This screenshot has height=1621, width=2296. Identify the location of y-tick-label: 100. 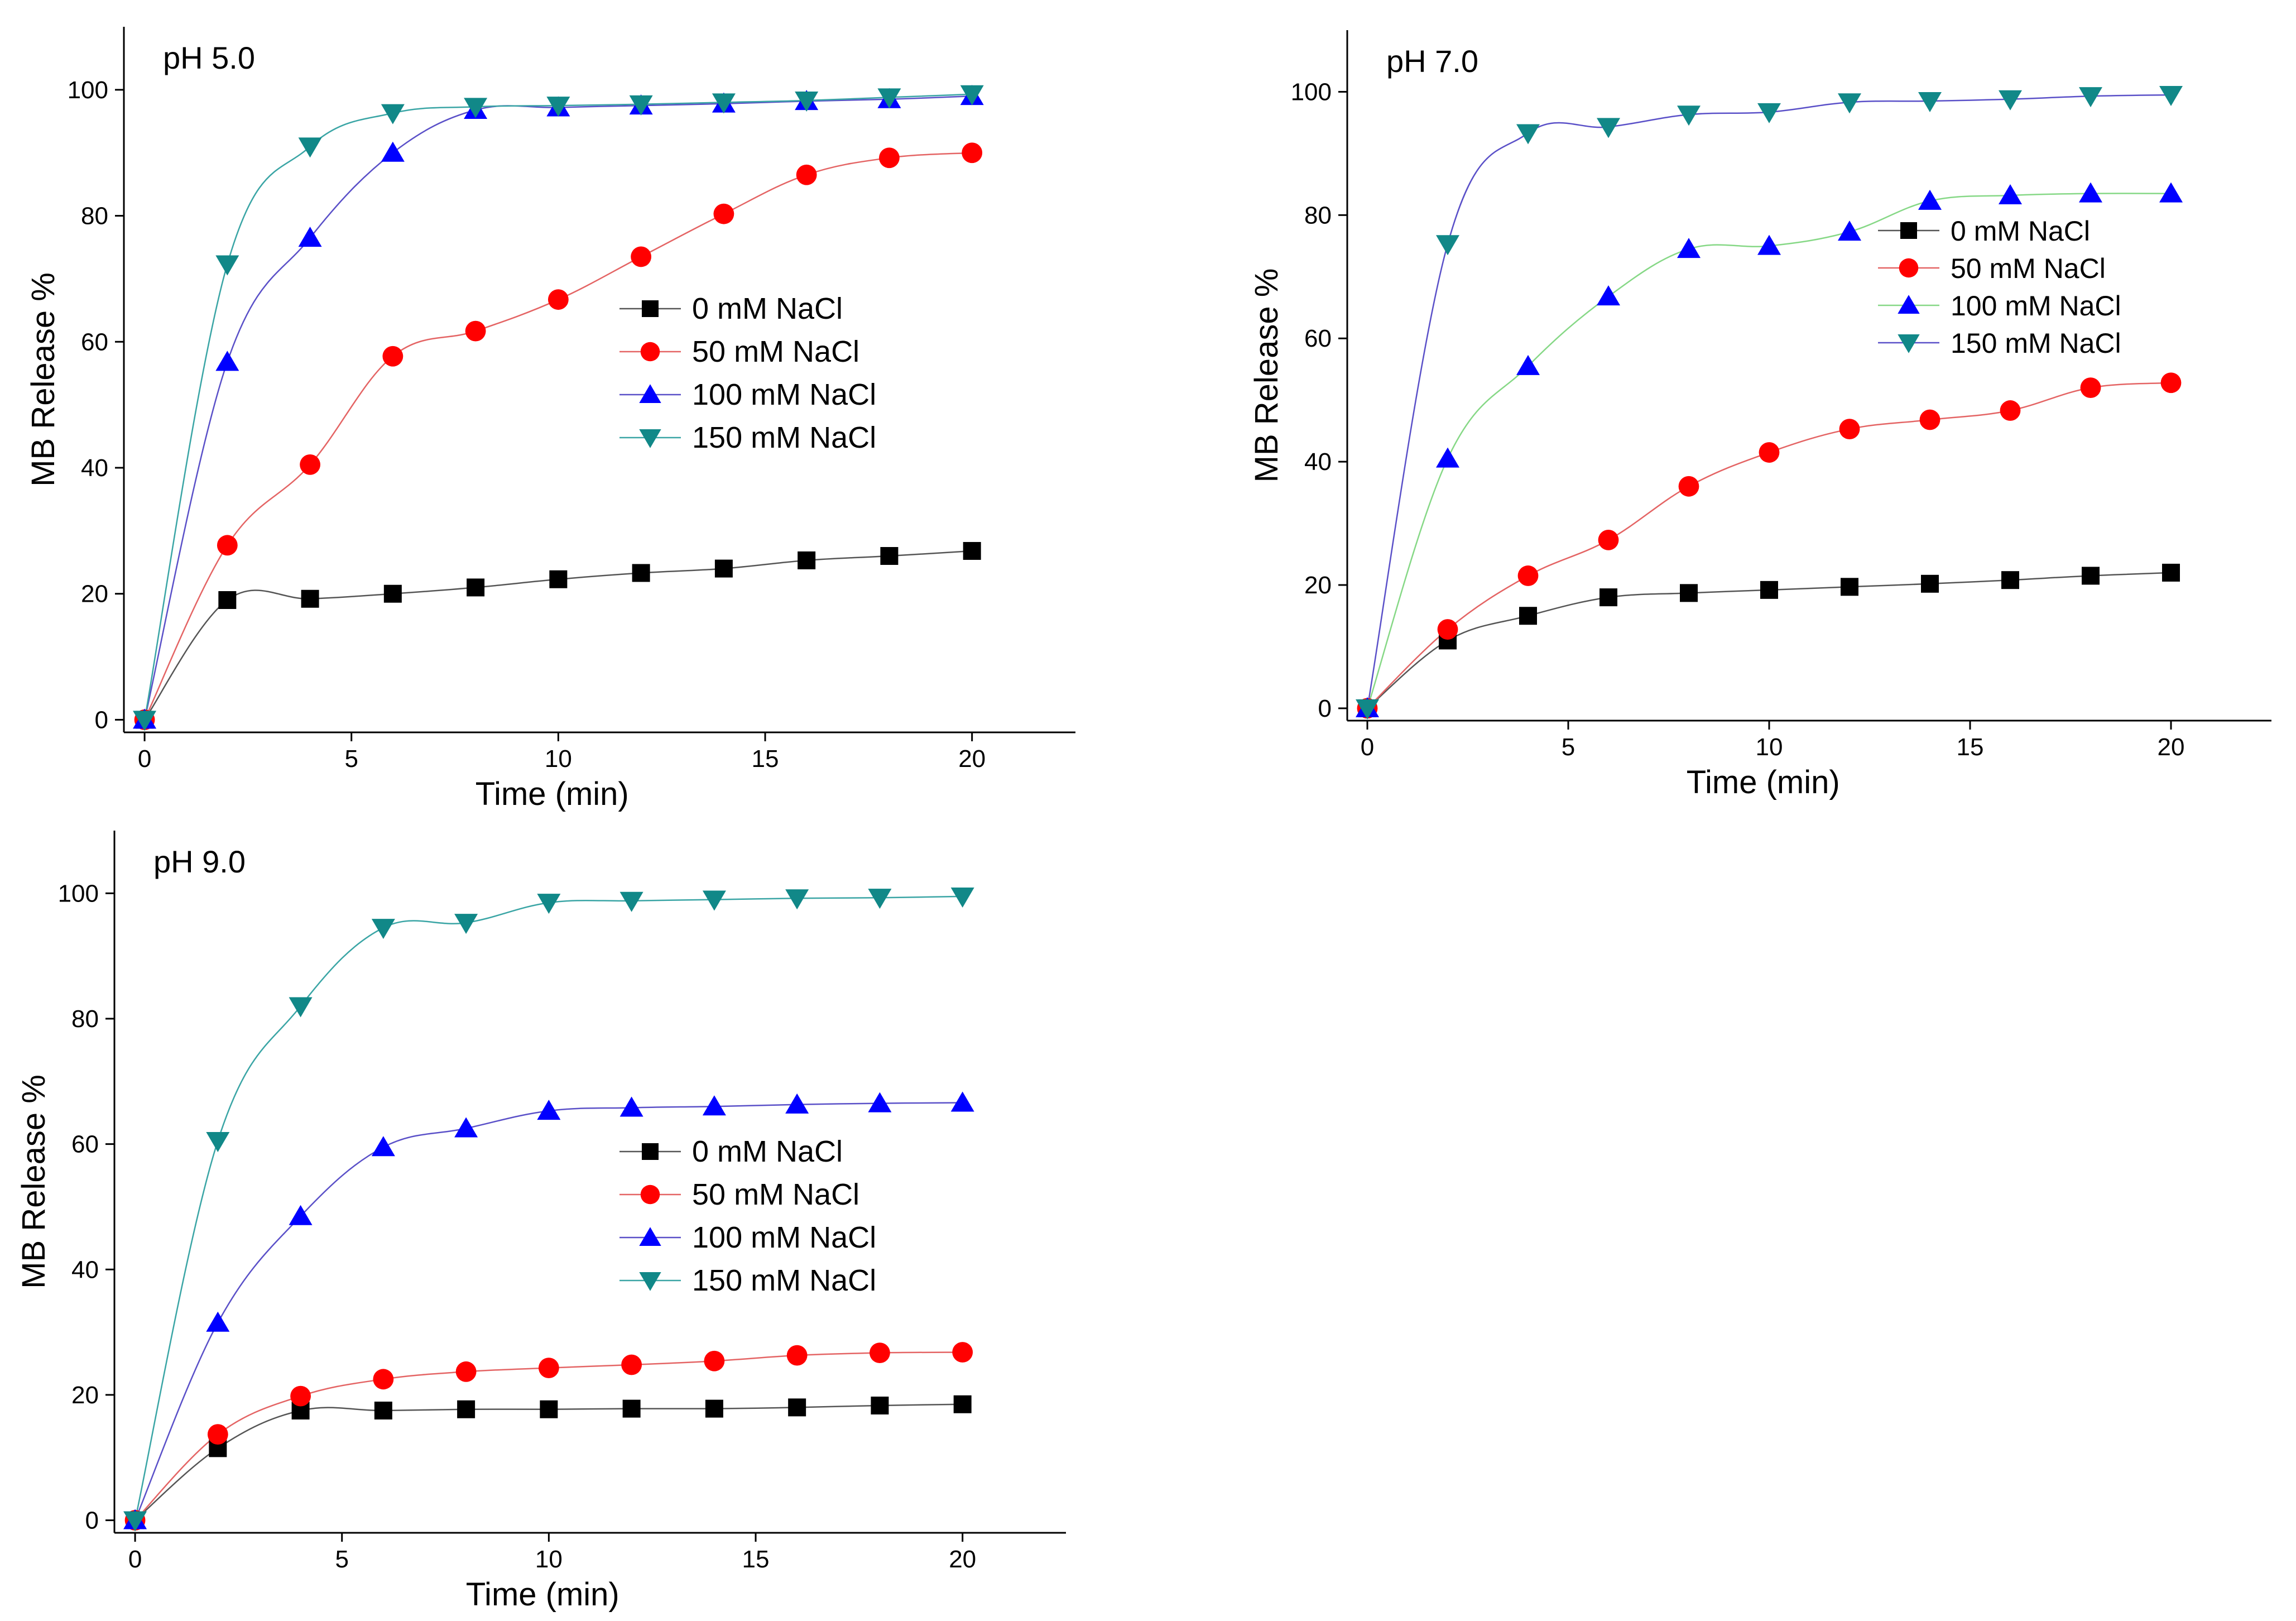
(1311, 91).